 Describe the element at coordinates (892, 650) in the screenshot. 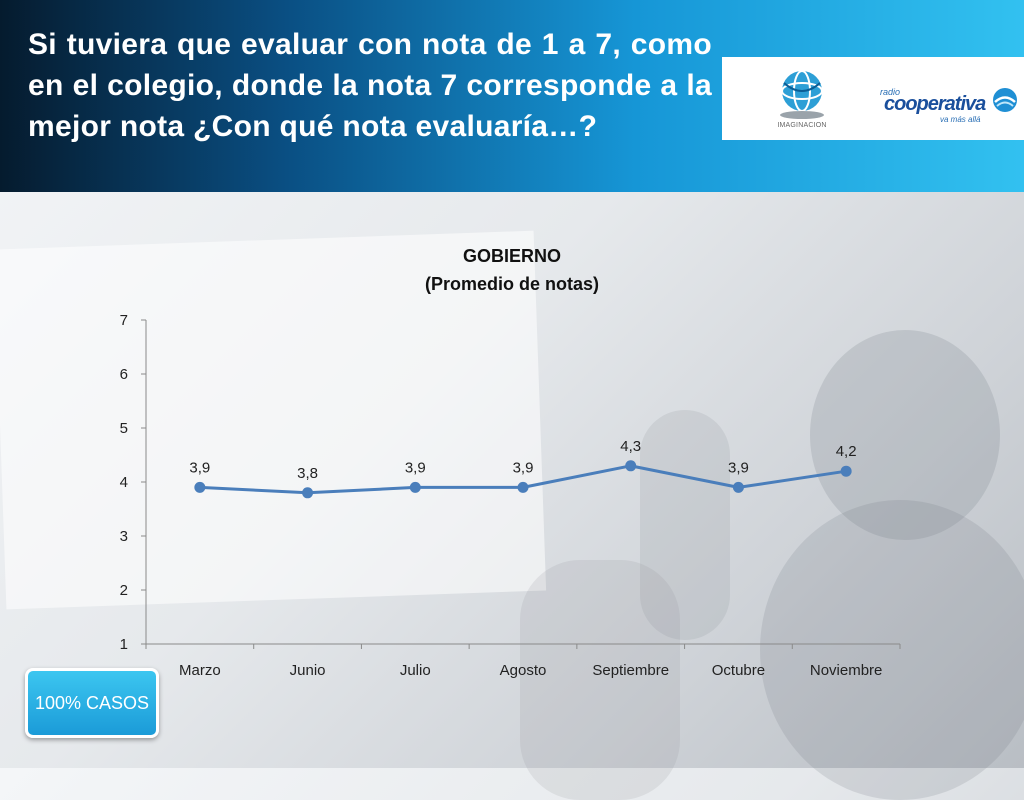

I see `background-figure-body` at that location.